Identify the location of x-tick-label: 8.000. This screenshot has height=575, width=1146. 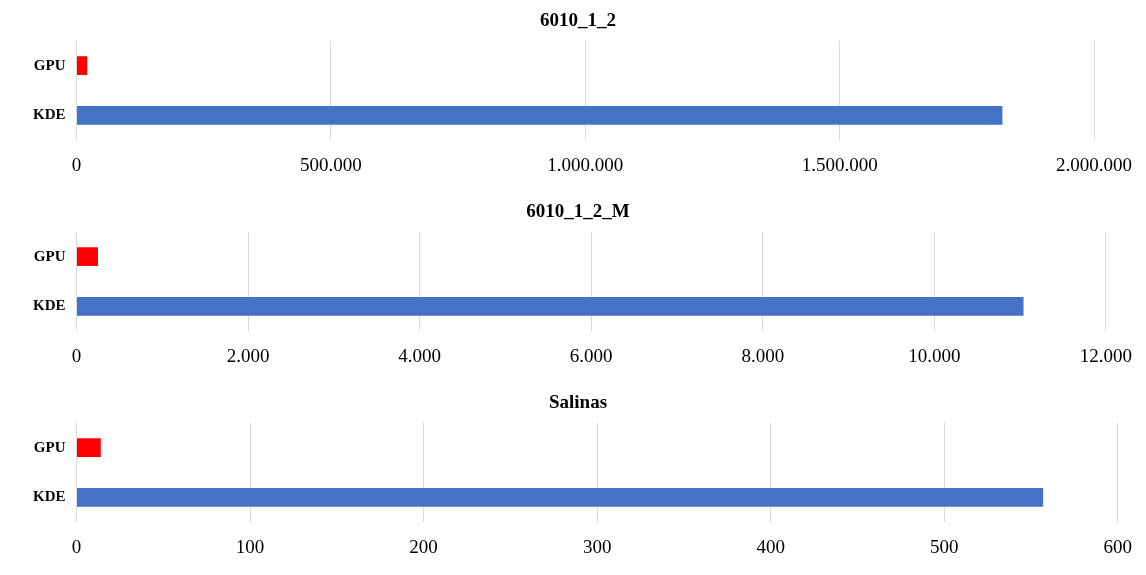
(763, 355).